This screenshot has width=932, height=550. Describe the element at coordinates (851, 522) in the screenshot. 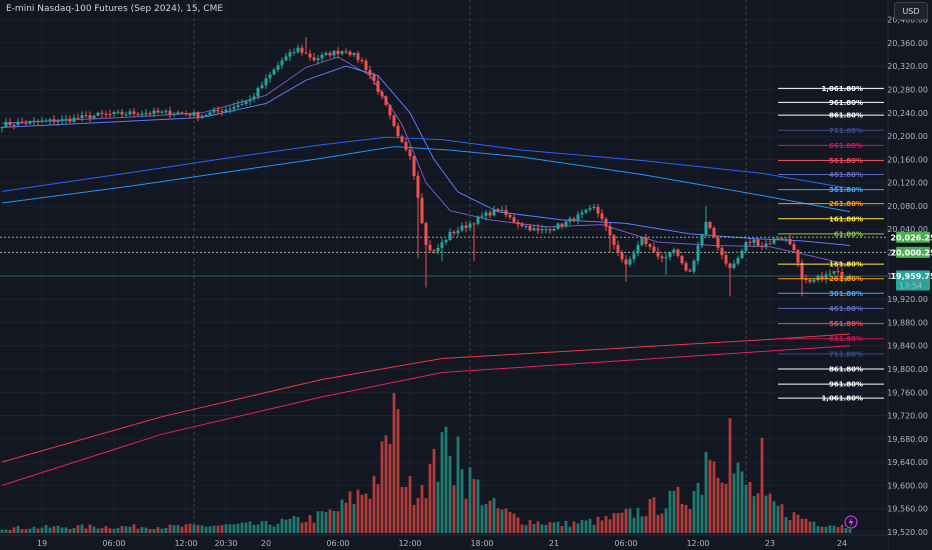

I see `lightning-bolt-icon` at that location.